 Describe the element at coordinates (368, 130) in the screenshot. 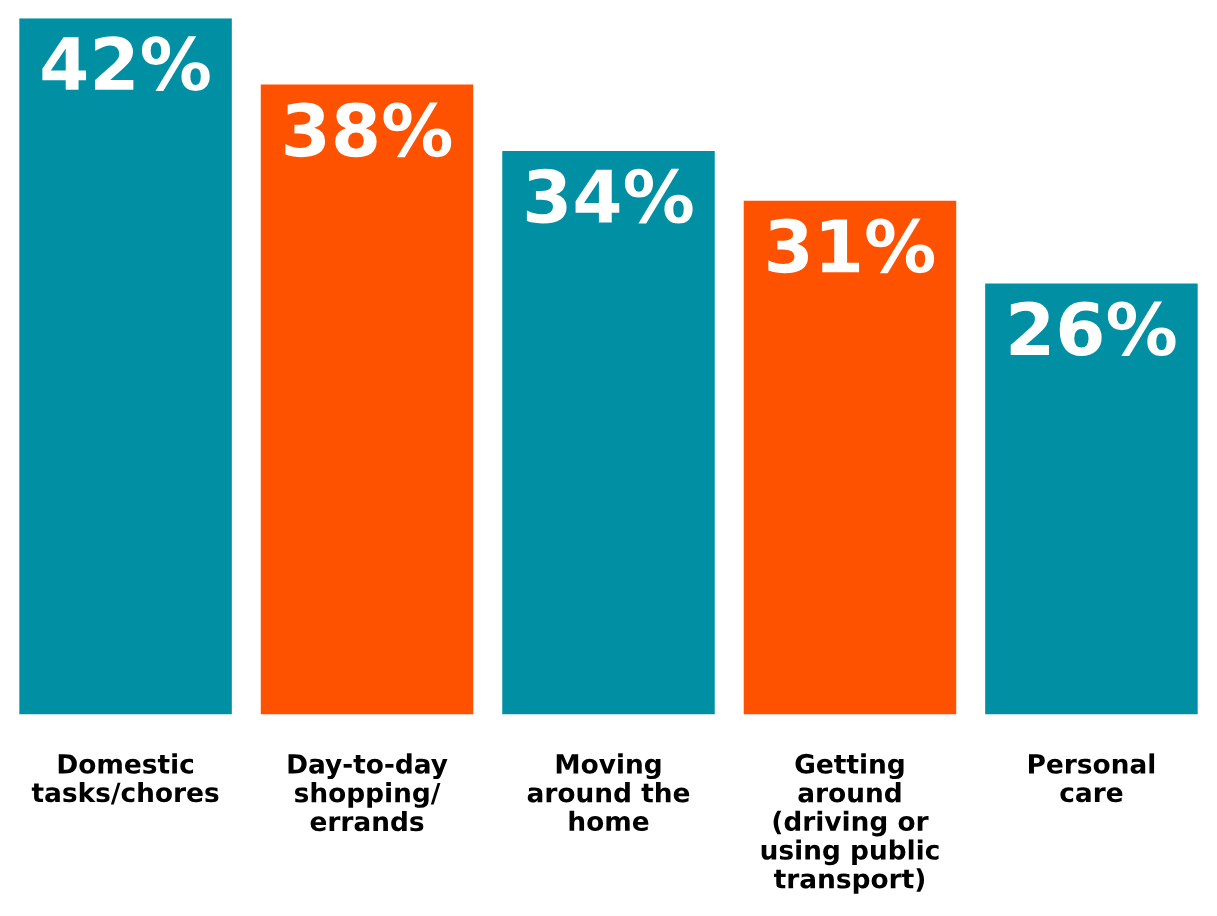

I see `data-label: 38%` at that location.